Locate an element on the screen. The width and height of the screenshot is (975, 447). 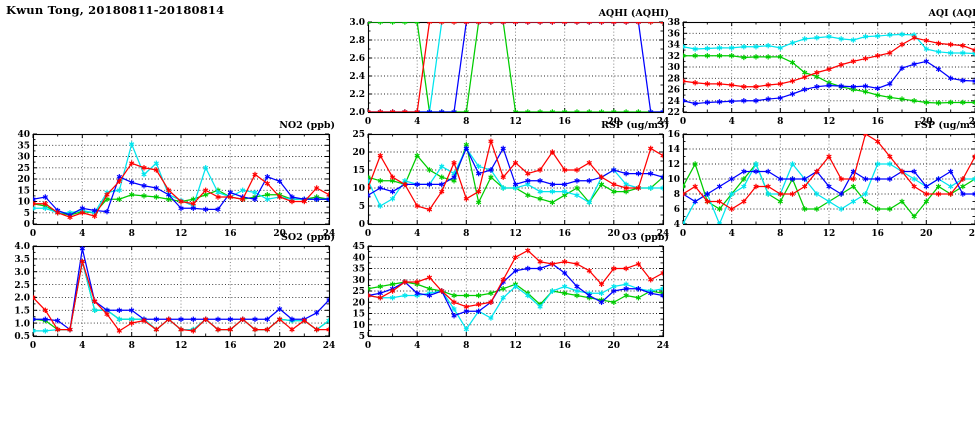
chart-plot-aqhi: 2.0 2.2 2.4 2.6 2.8 3.0 0 4 8 12 16 20 24 is located at coordinates (509, 72).